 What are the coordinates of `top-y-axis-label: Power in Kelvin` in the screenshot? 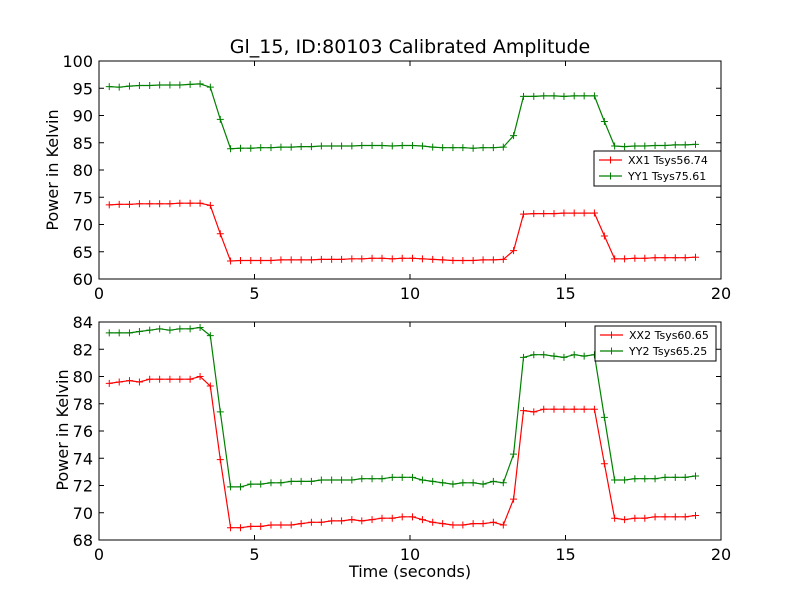 It's located at (52, 169).